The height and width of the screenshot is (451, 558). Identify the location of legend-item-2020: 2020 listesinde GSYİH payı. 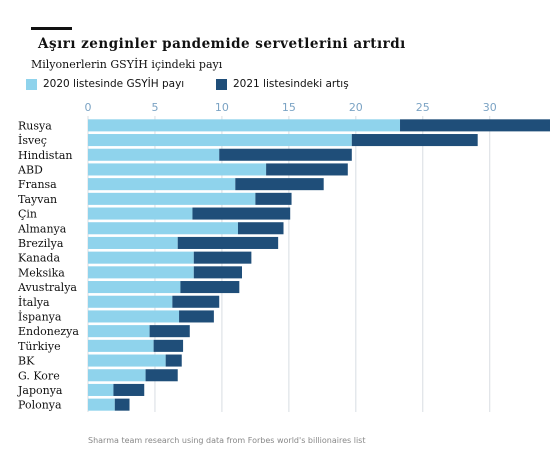
(105, 84).